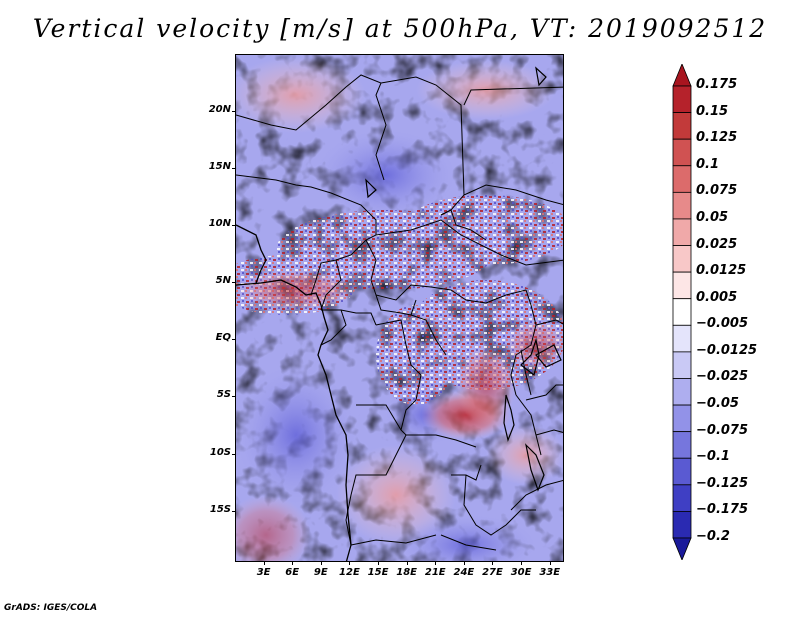 The width and height of the screenshot is (800, 618). Describe the element at coordinates (223, 395) in the screenshot. I see `latitude-tick-label: 5S` at that location.